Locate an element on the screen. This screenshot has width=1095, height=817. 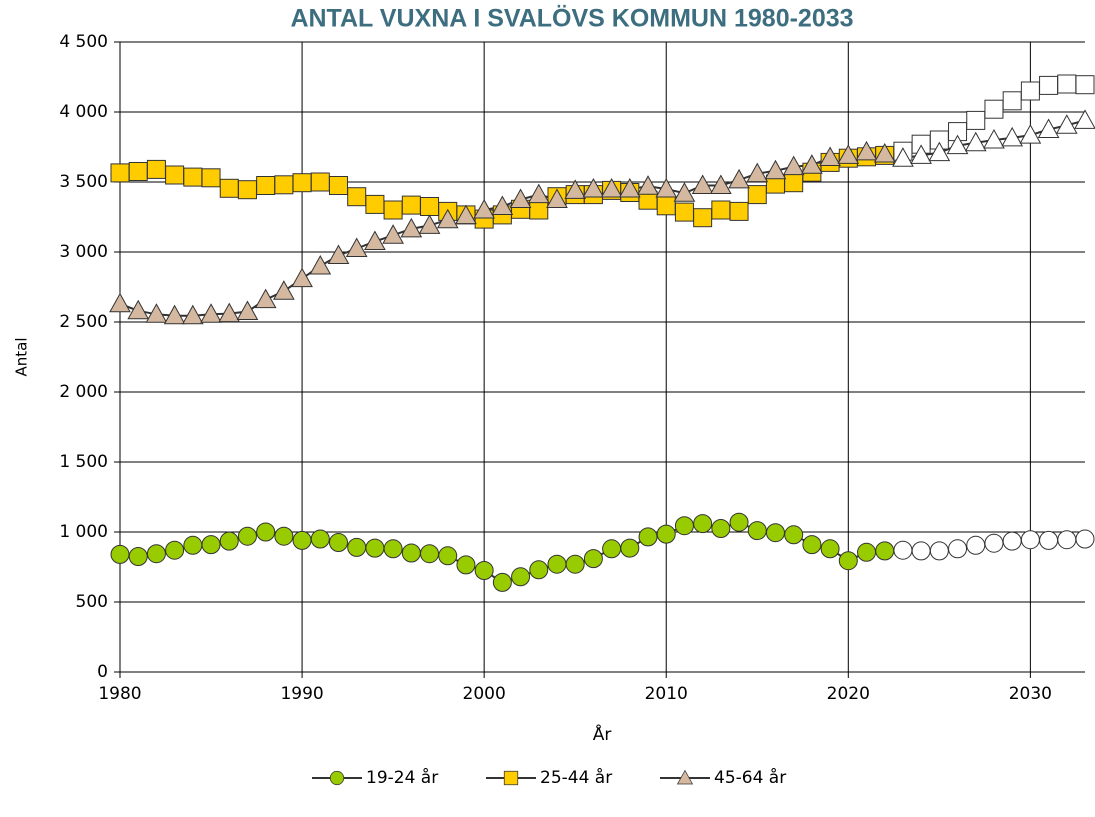
x-tick-label: 2020 is located at coordinates (848, 694).